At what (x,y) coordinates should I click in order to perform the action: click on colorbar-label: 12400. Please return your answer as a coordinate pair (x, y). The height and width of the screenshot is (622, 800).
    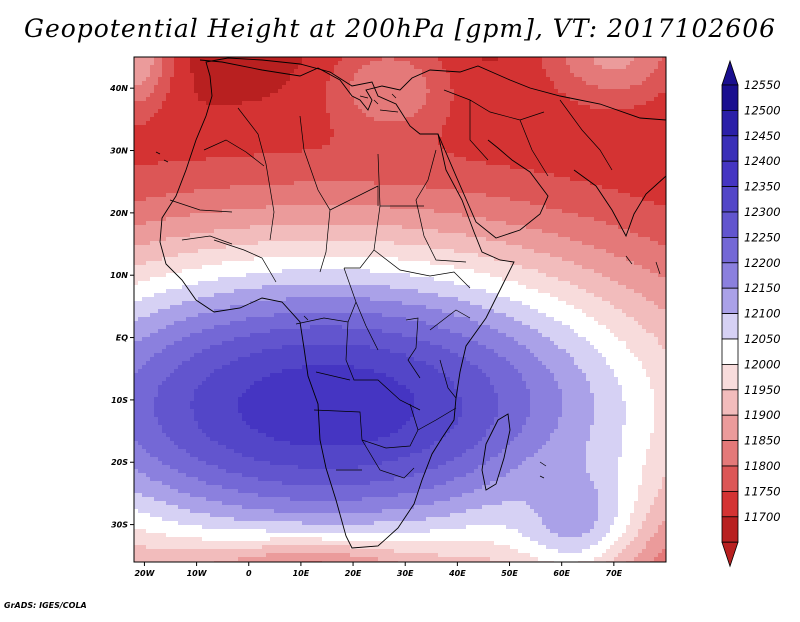
    Looking at the image, I should click on (762, 161).